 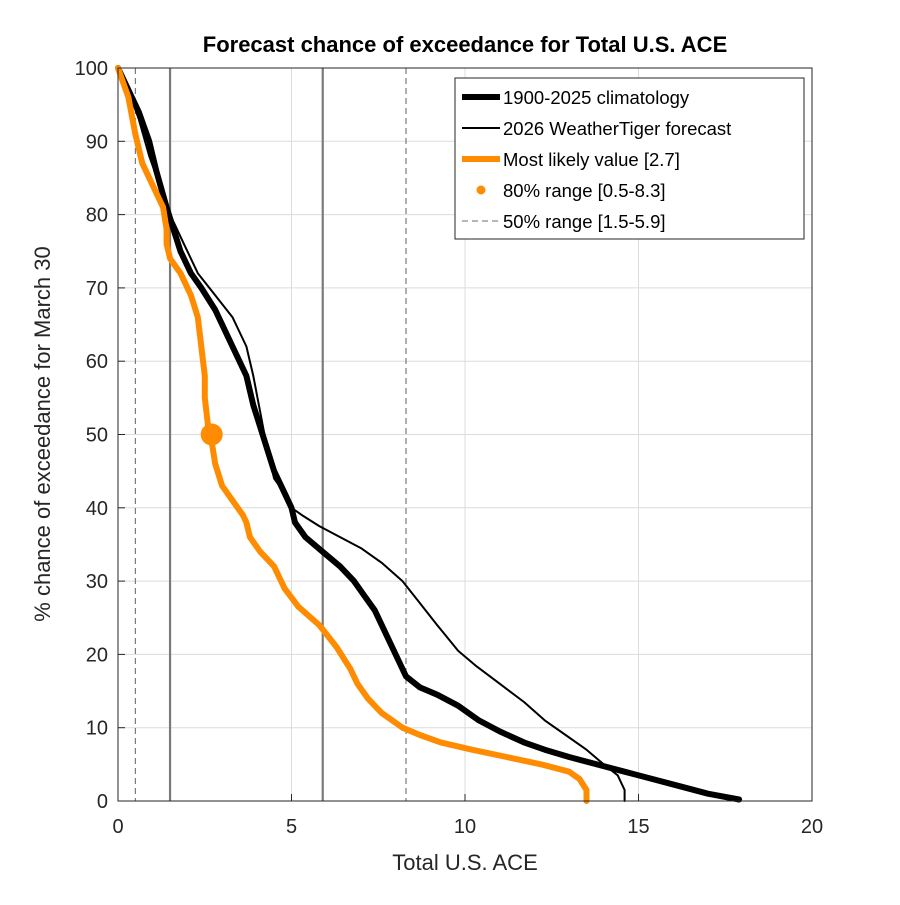 What do you see at coordinates (591, 159) in the screenshot?
I see `legend-label-most-likely: Most likely value [2.7]` at bounding box center [591, 159].